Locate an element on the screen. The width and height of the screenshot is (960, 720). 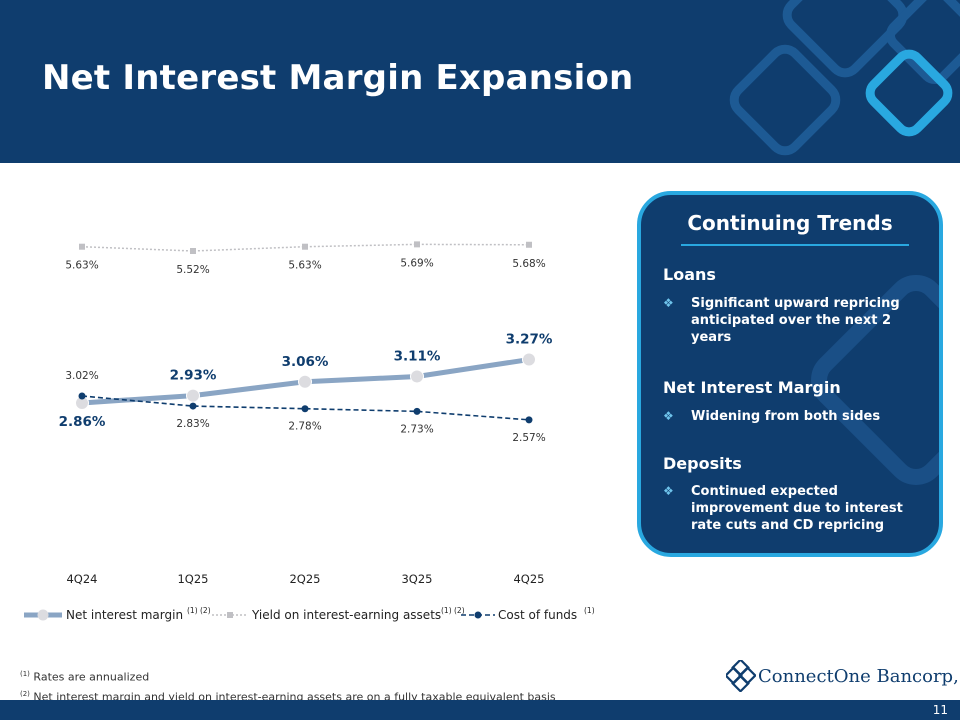
bullet-nim: ❖ Widening from both sides is located at coordinates (772, 416).